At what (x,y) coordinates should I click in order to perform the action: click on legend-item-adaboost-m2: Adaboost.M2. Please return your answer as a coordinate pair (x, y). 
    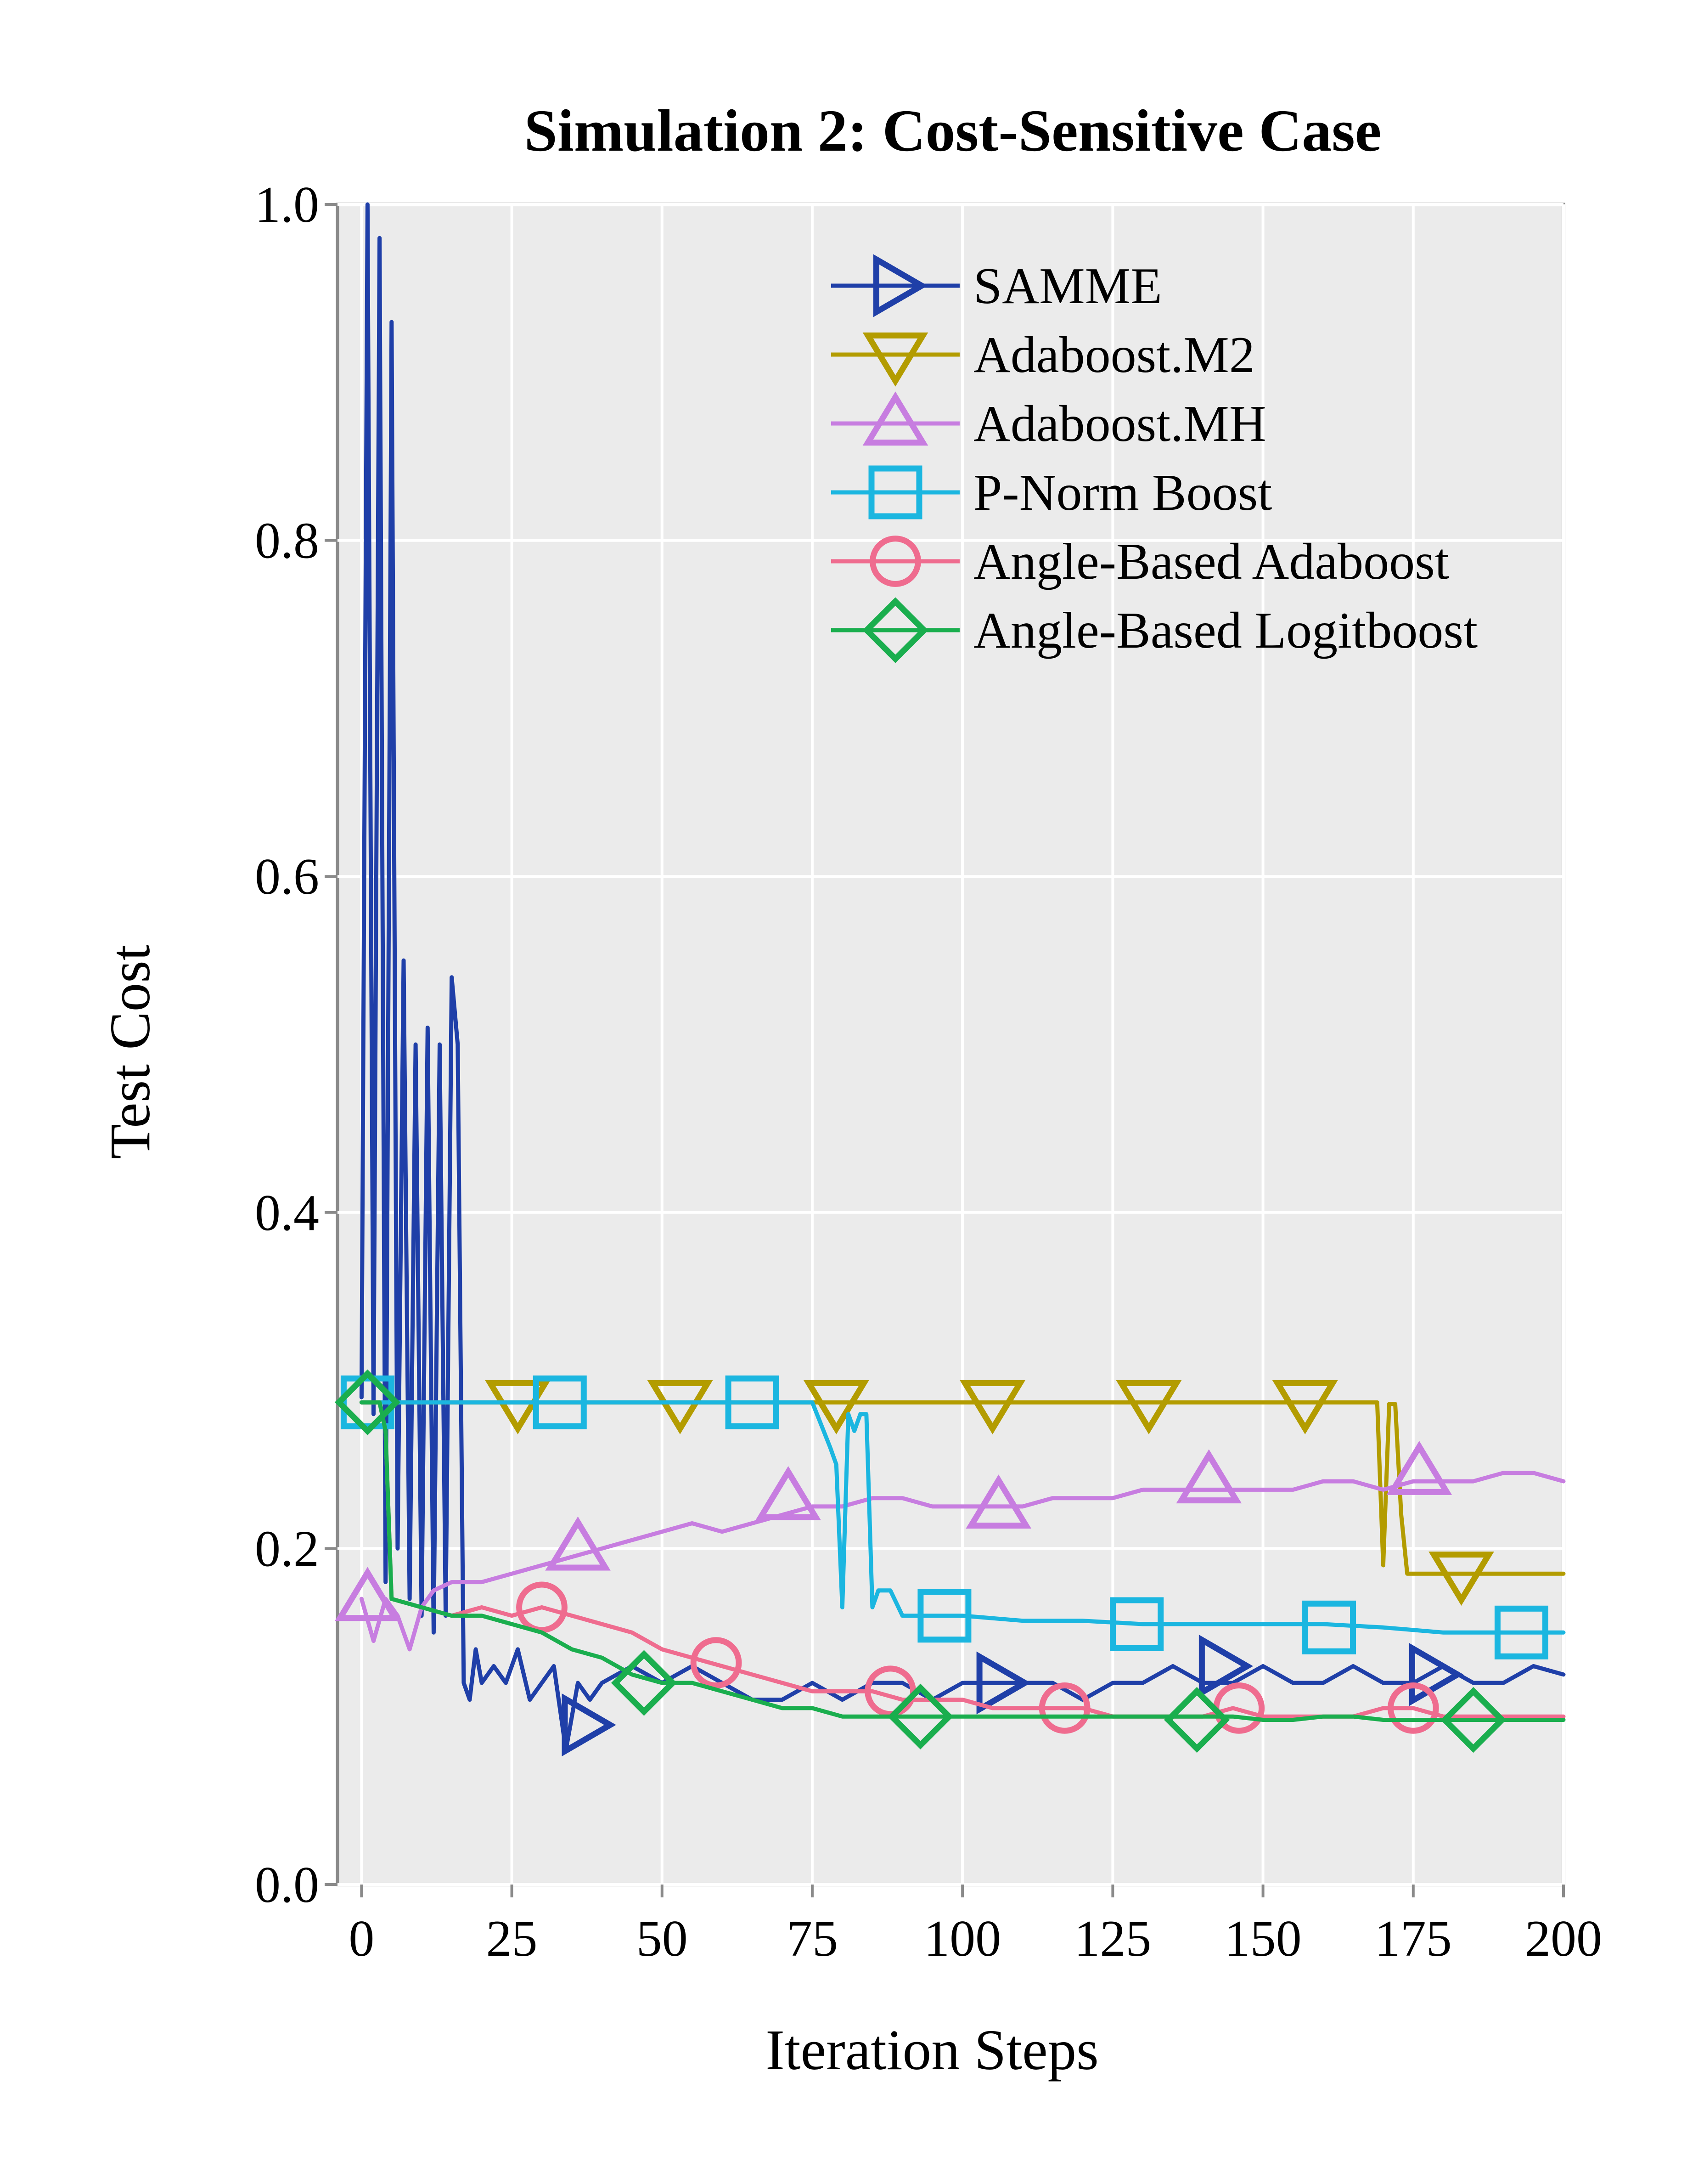
    Looking at the image, I should click on (1043, 357).